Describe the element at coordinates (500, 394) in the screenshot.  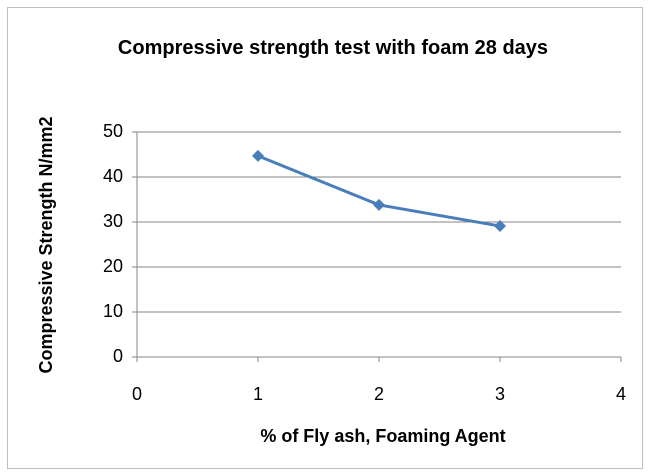
I see `x-tick-label: 3` at that location.